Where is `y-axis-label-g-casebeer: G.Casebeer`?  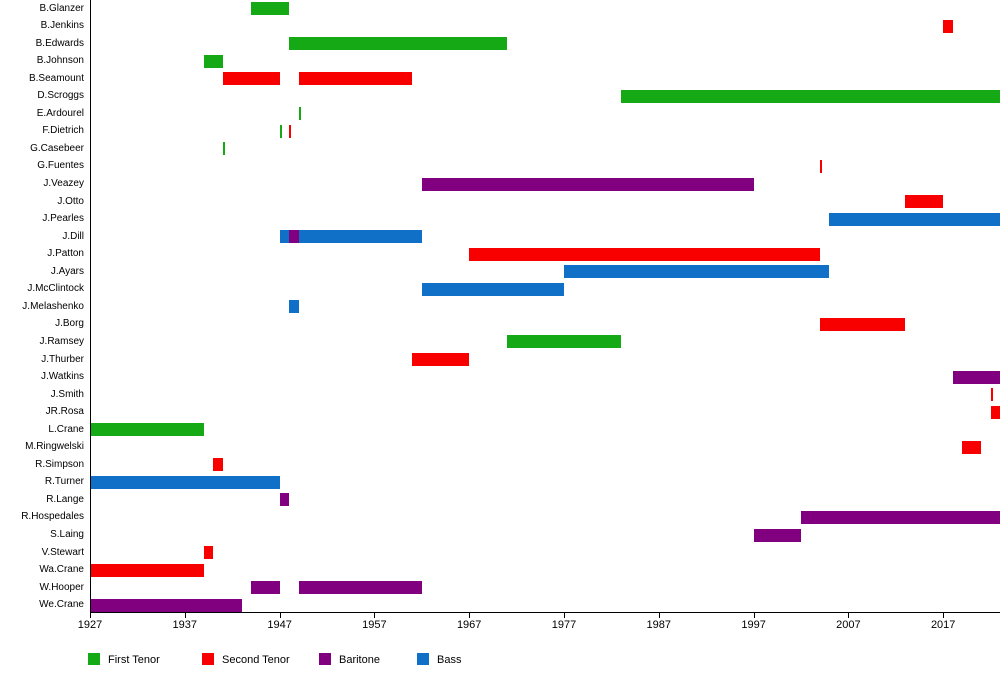
y-axis-label-g-casebeer: G.Casebeer is located at coordinates (57, 148).